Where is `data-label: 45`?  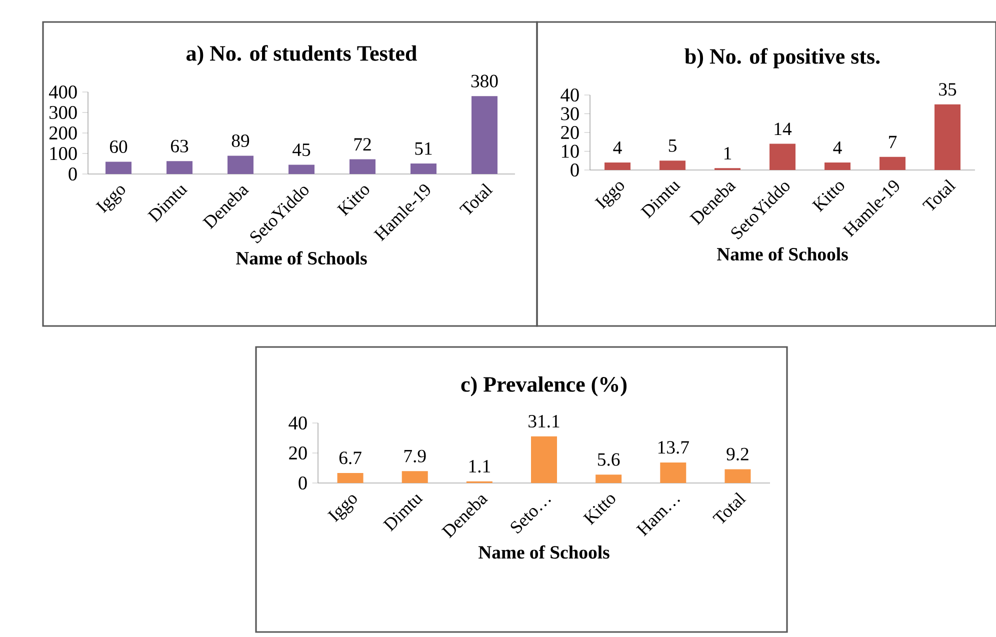 data-label: 45 is located at coordinates (301, 150).